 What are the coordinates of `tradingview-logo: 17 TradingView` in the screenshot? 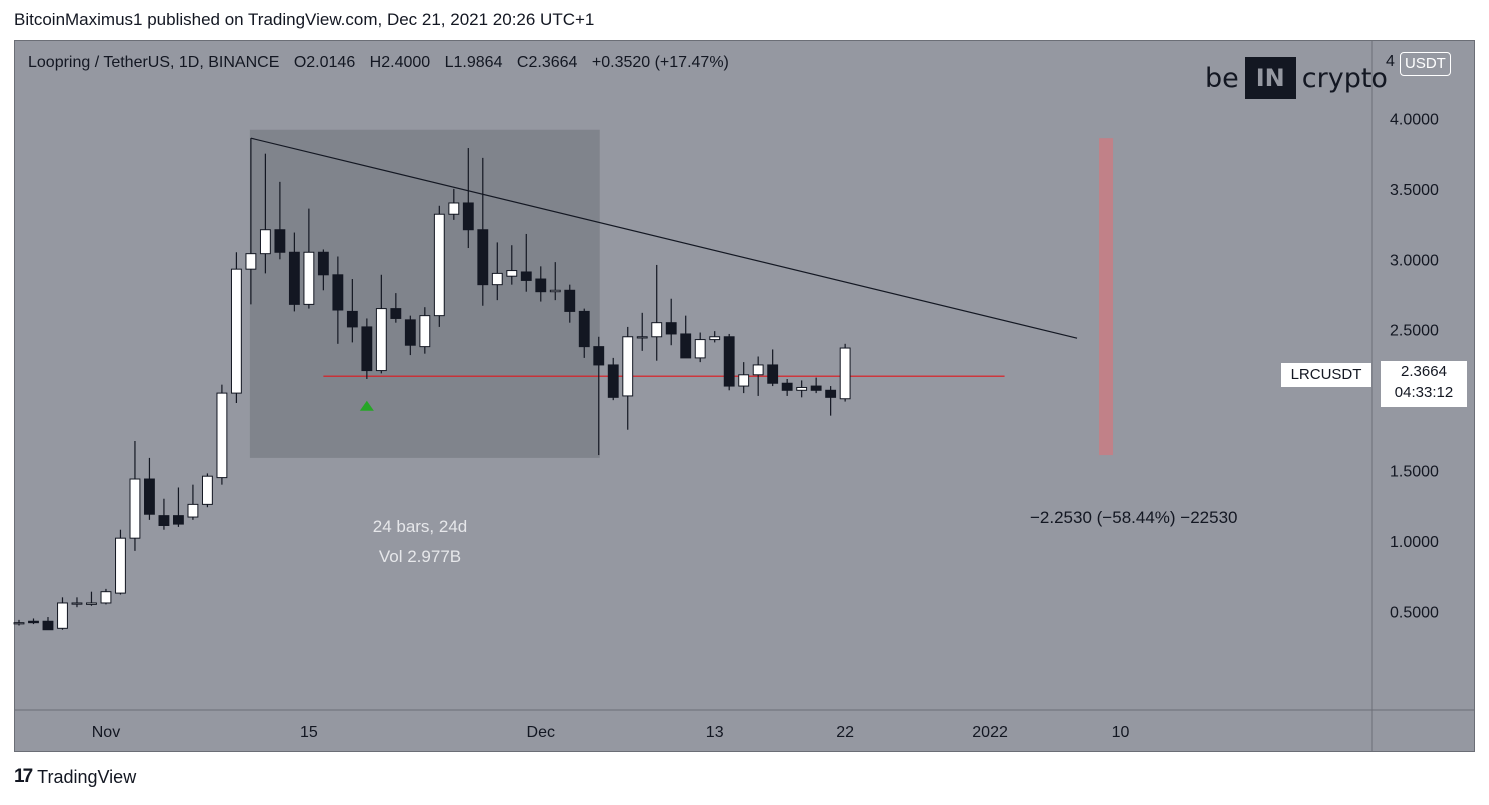 It's located at (75, 777).